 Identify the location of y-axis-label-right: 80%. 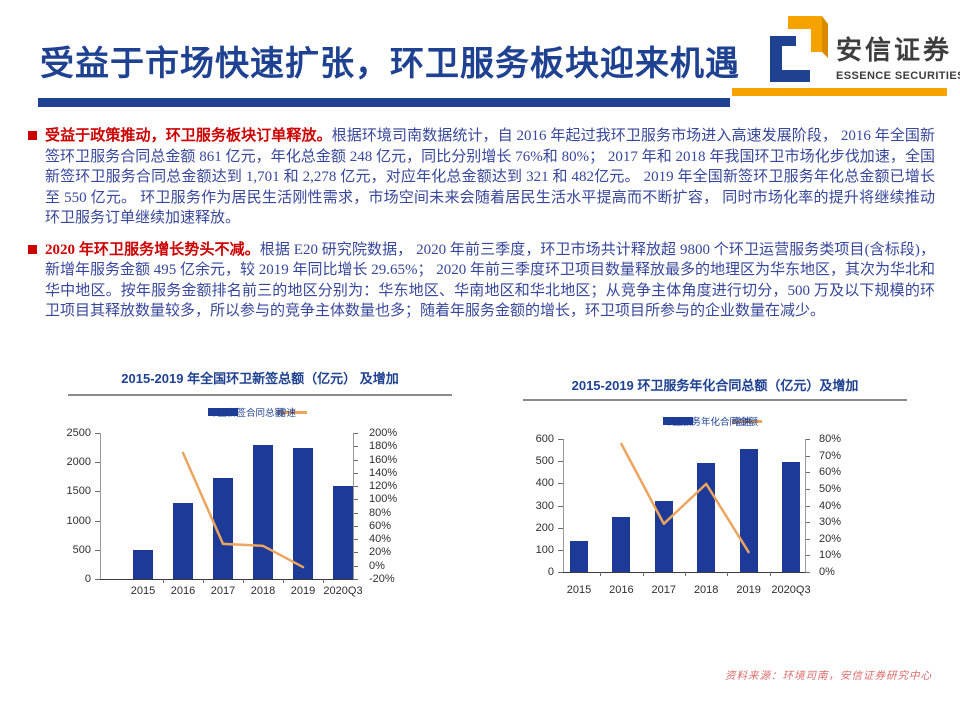
(380, 512).